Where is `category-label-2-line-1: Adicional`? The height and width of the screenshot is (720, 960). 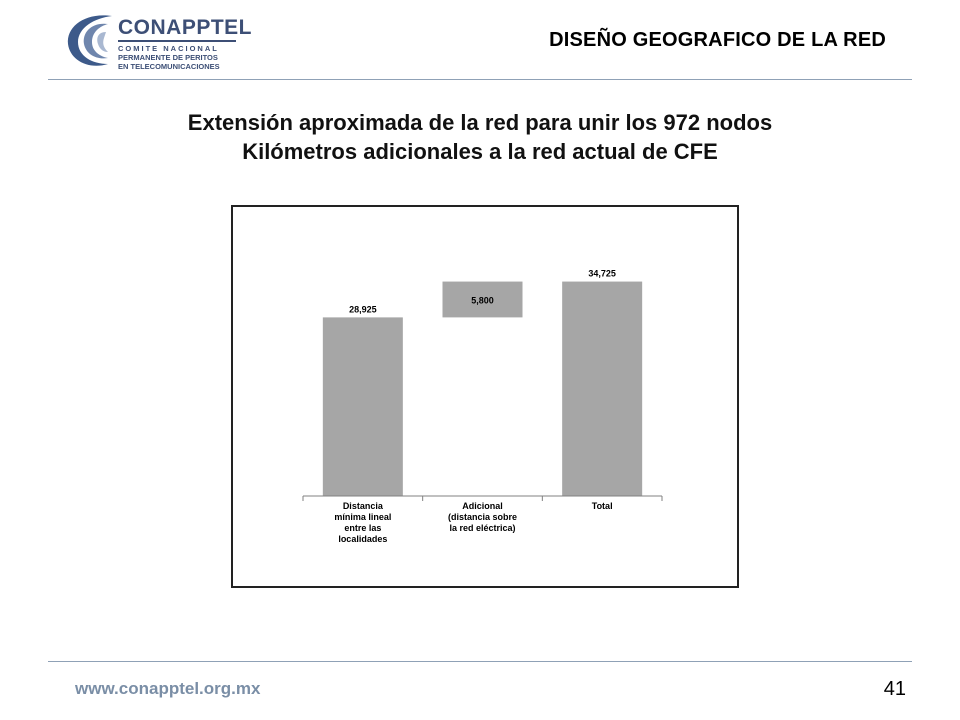
category-label-2-line-1: Adicional is located at coordinates (482, 506).